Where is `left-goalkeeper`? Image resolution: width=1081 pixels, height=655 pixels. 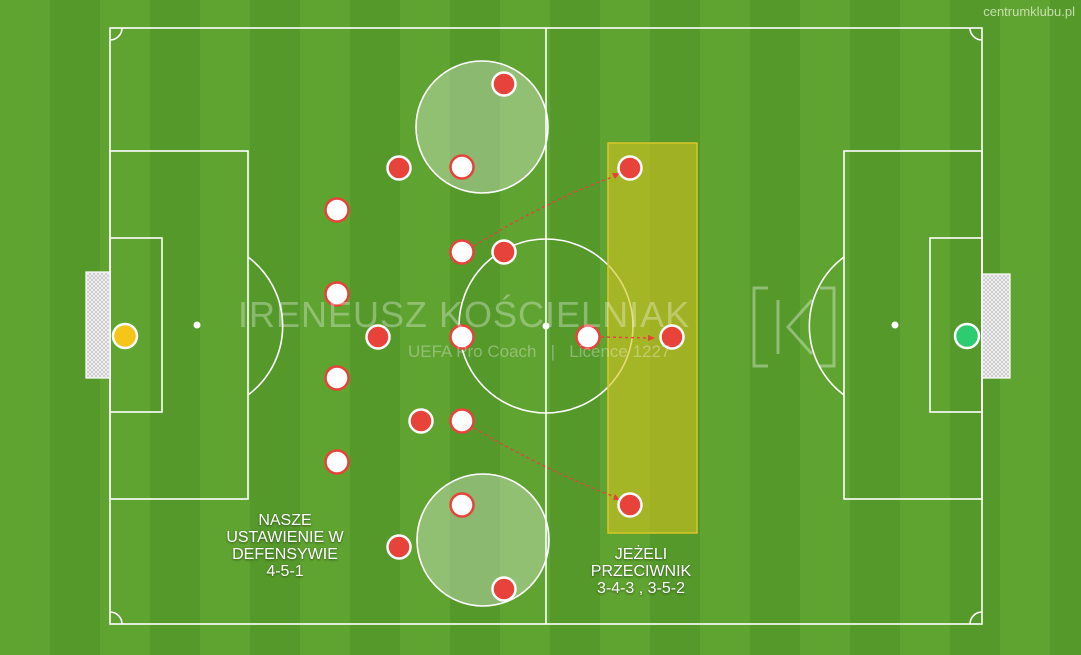 left-goalkeeper is located at coordinates (125, 336).